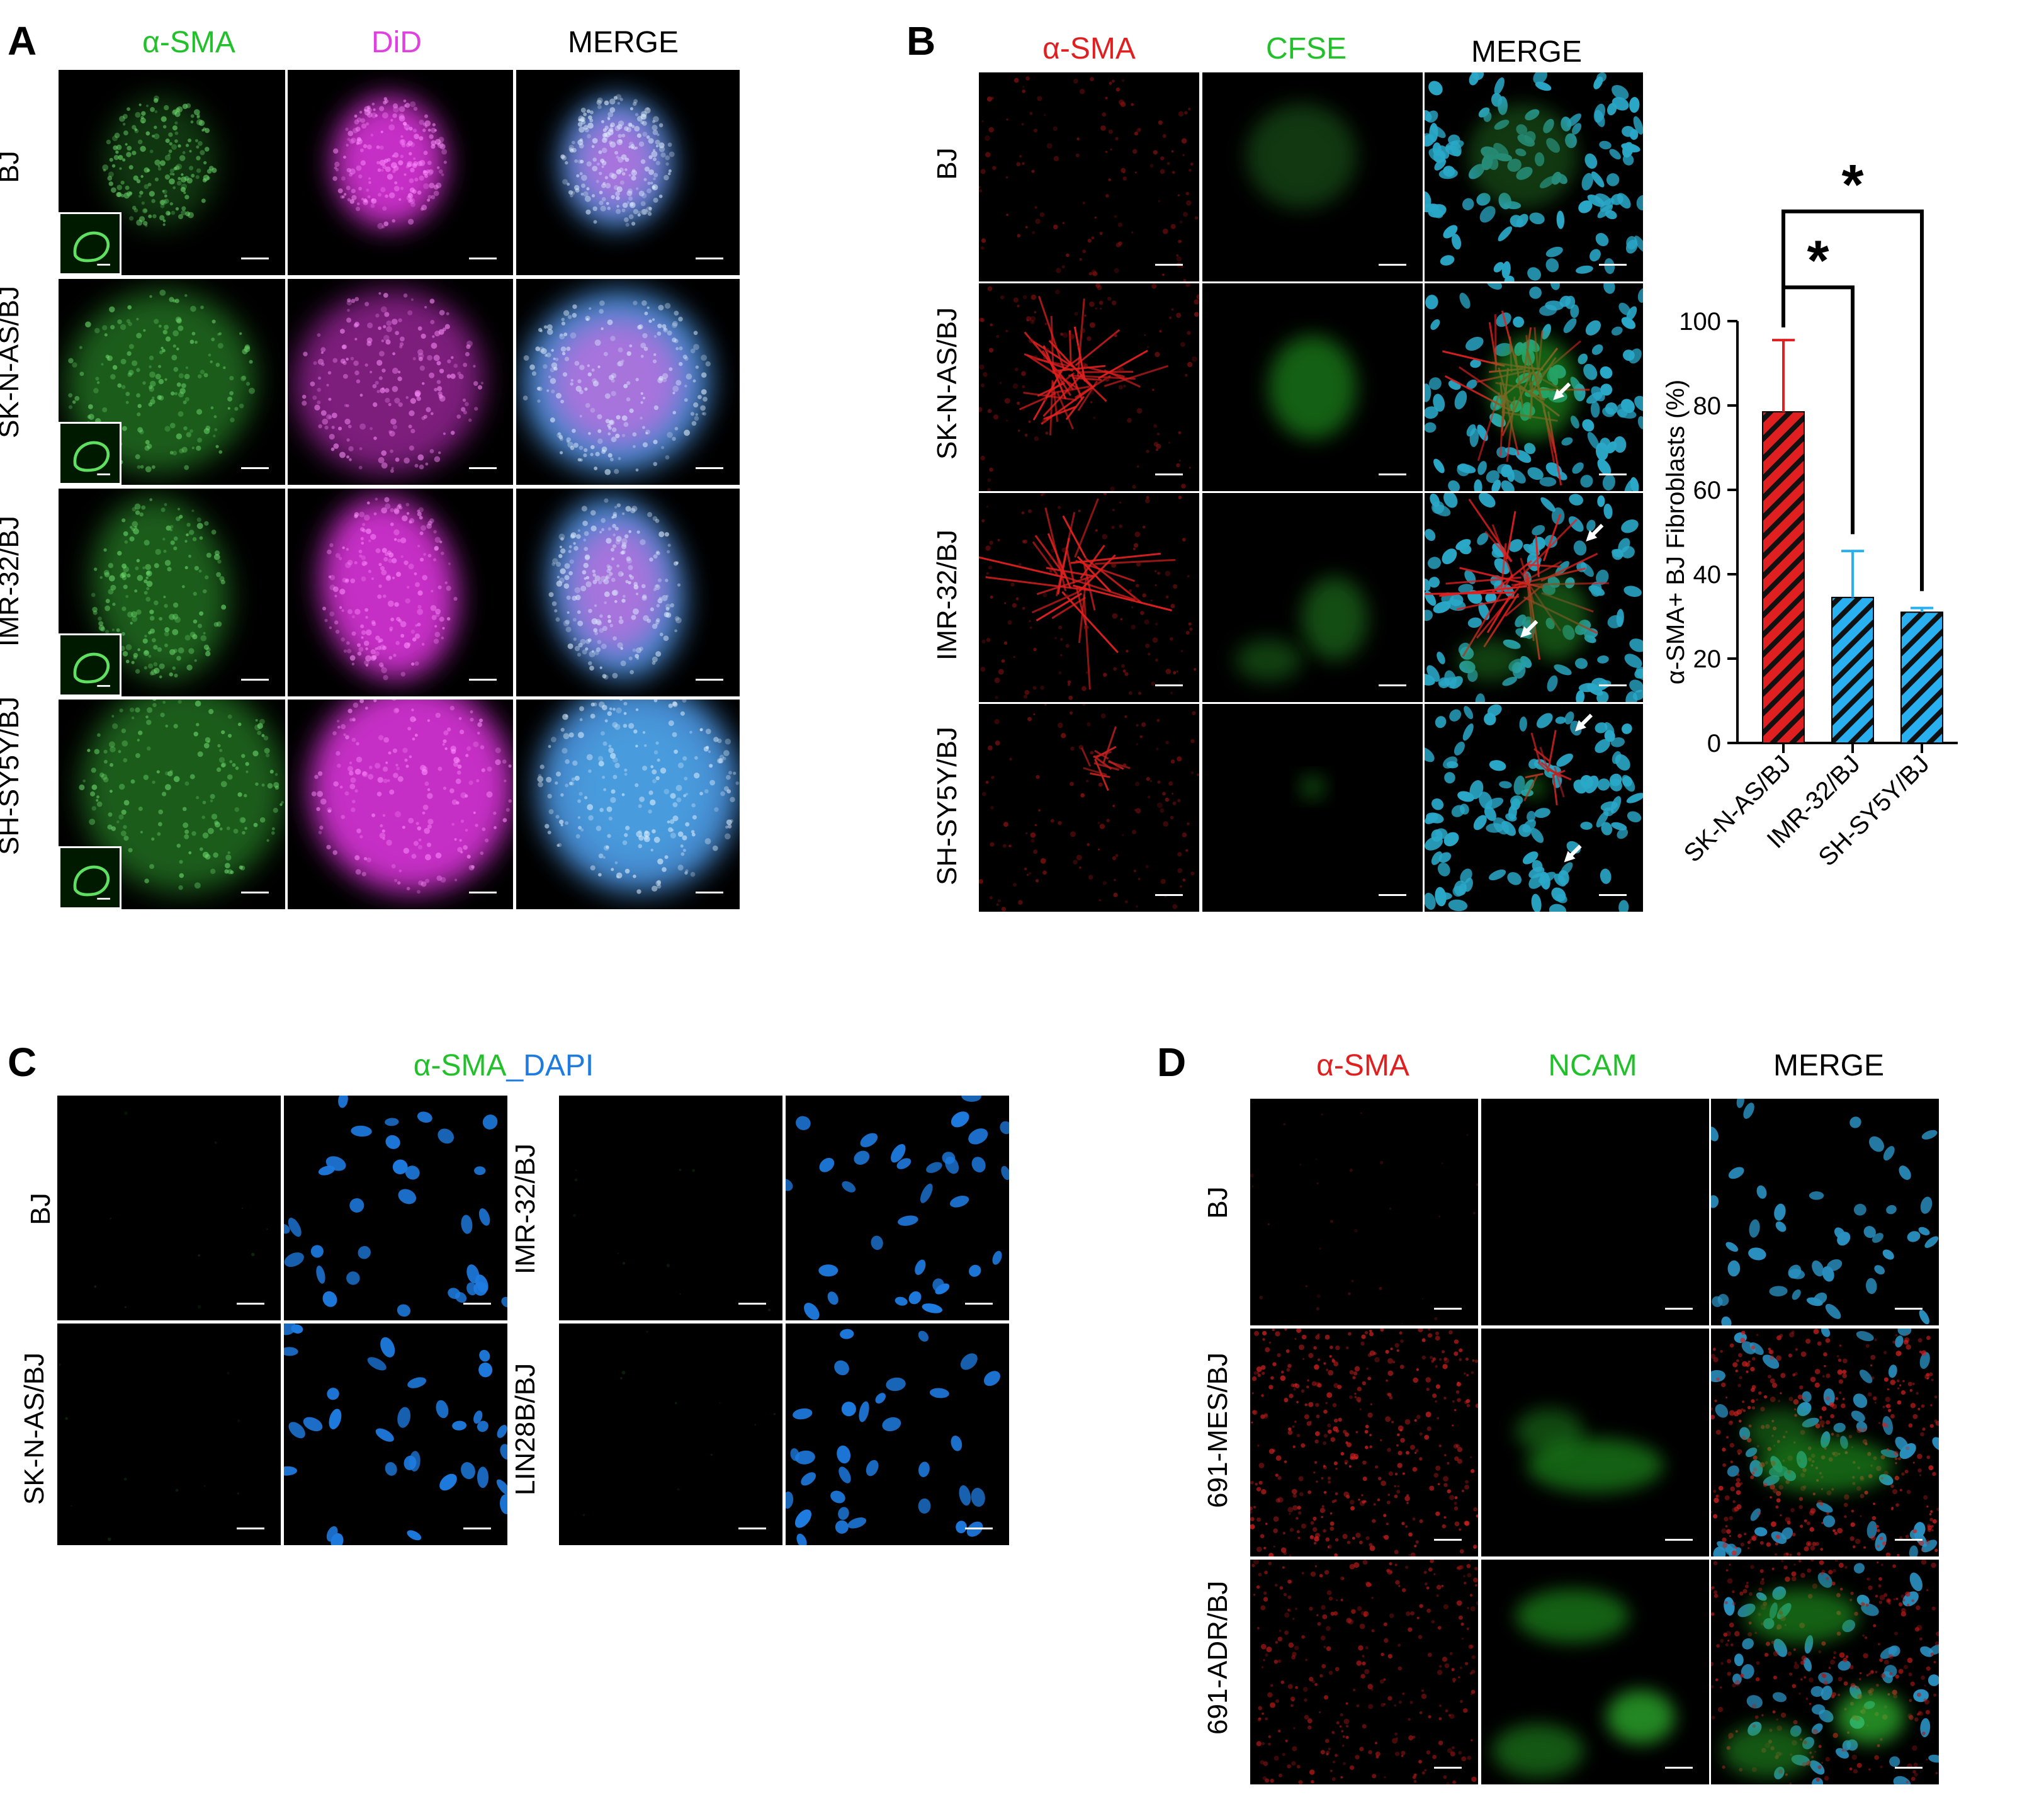 The width and height of the screenshot is (2044, 1797). I want to click on y-tick-label: 0, so click(1714, 743).